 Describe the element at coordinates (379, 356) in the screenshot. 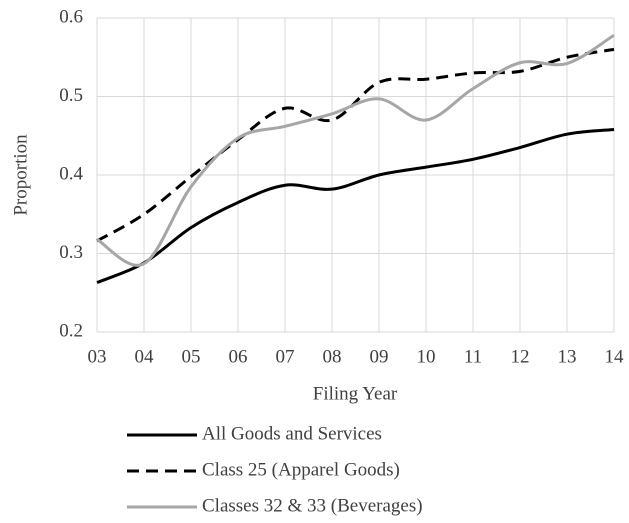

I see `x-tick-label: 09` at that location.